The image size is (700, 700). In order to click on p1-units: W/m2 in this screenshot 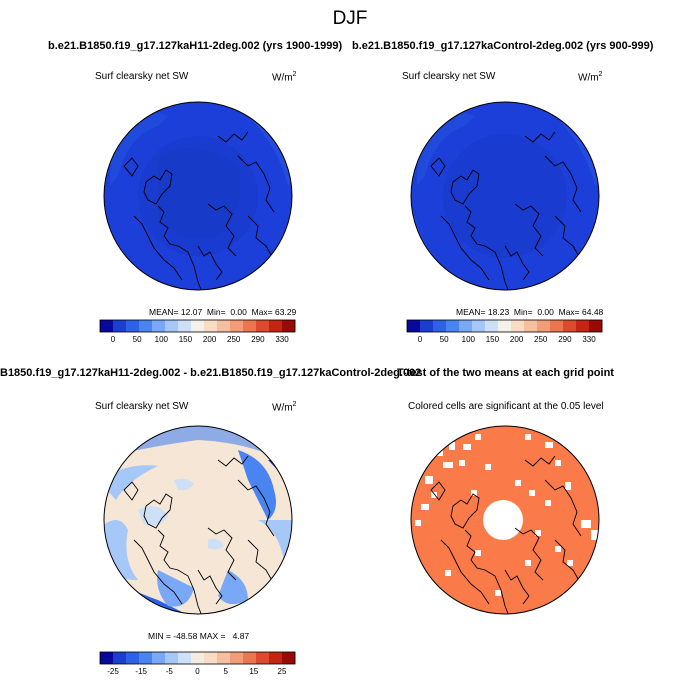, I will do `click(284, 77)`.